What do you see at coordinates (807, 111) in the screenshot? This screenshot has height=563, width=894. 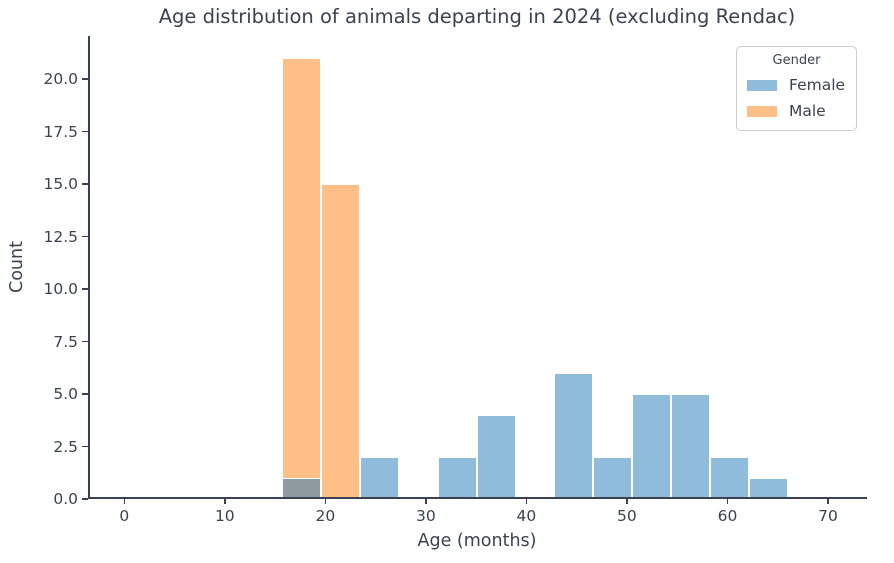 I see `legend-label: Male` at bounding box center [807, 111].